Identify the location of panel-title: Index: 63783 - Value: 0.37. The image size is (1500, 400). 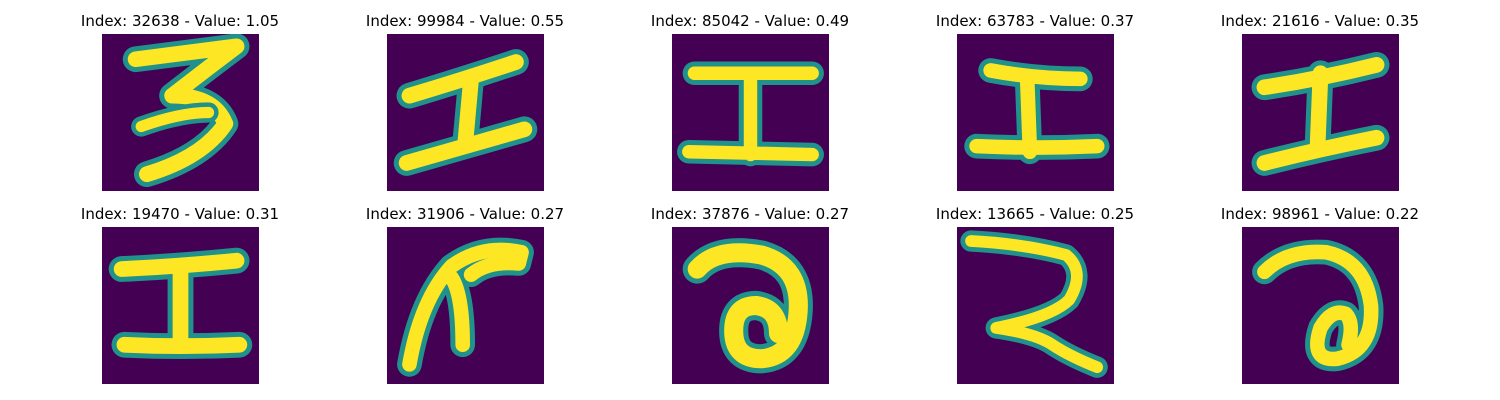
(1035, 21).